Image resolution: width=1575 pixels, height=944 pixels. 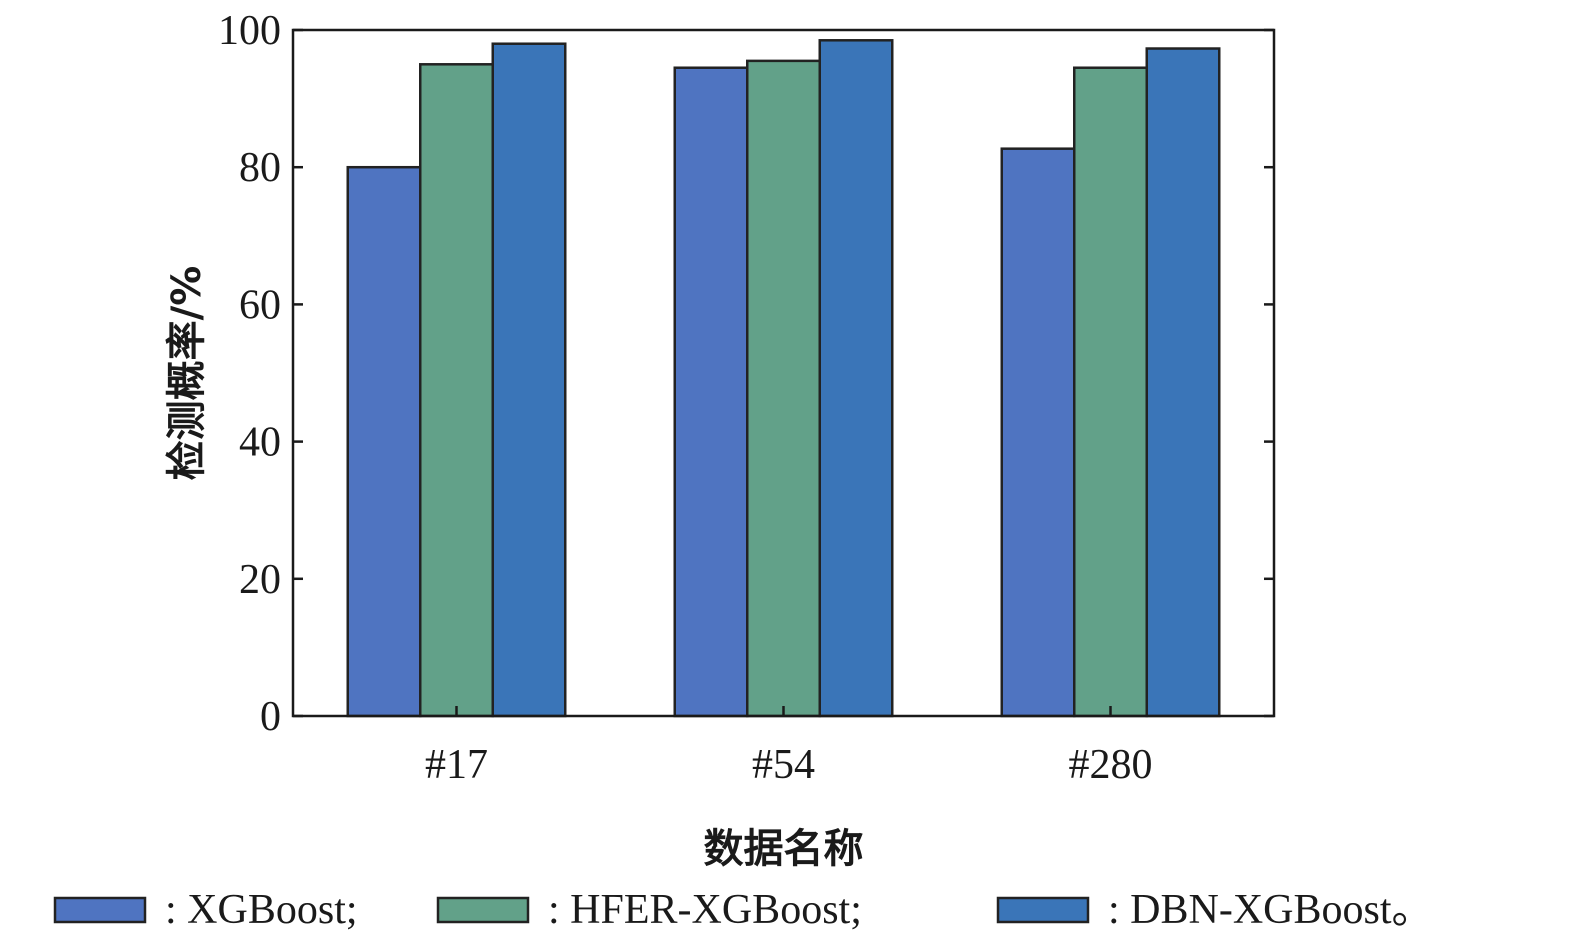 I want to click on y-tick-label: 20, so click(x=260, y=580).